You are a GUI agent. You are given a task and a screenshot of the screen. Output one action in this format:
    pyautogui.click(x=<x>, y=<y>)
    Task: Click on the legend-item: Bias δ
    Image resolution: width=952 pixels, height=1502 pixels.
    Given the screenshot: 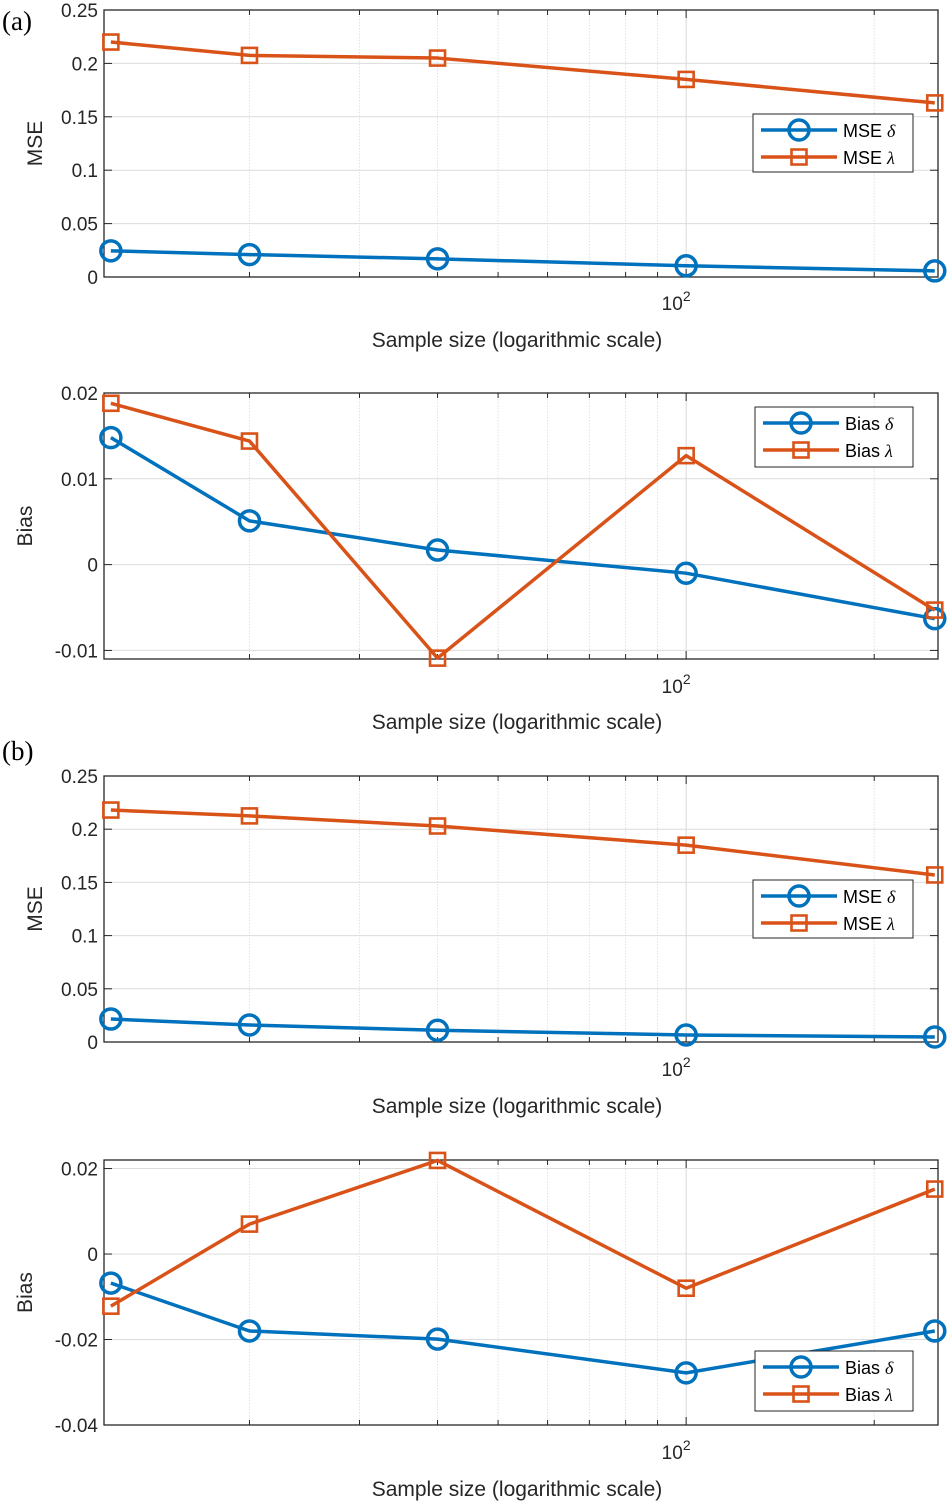 What is the action you would take?
    pyautogui.click(x=828, y=1367)
    